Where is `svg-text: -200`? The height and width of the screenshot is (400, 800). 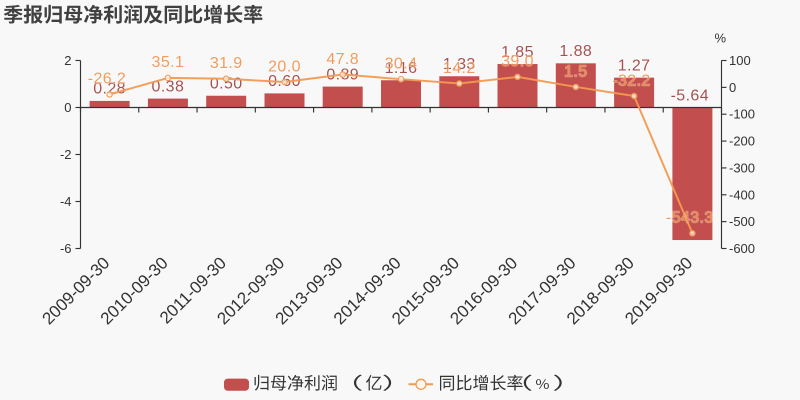
svg-text: -200 is located at coordinates (742, 141).